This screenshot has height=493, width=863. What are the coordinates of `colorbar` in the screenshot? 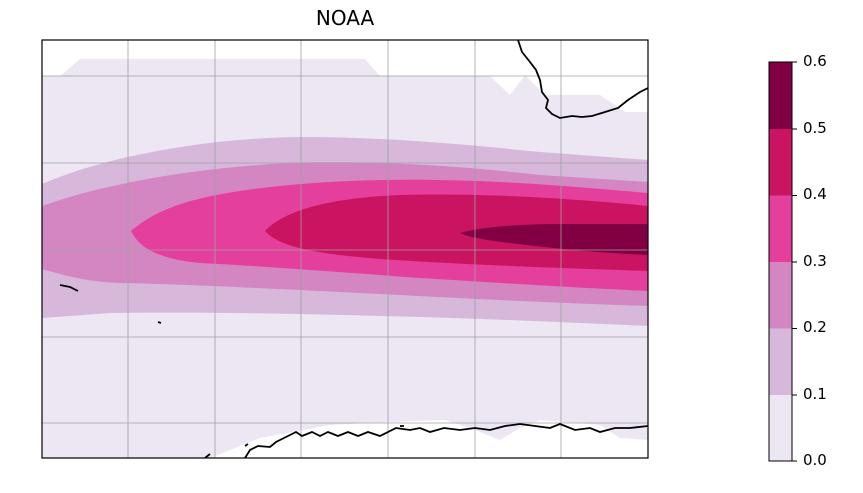 It's located at (782, 261).